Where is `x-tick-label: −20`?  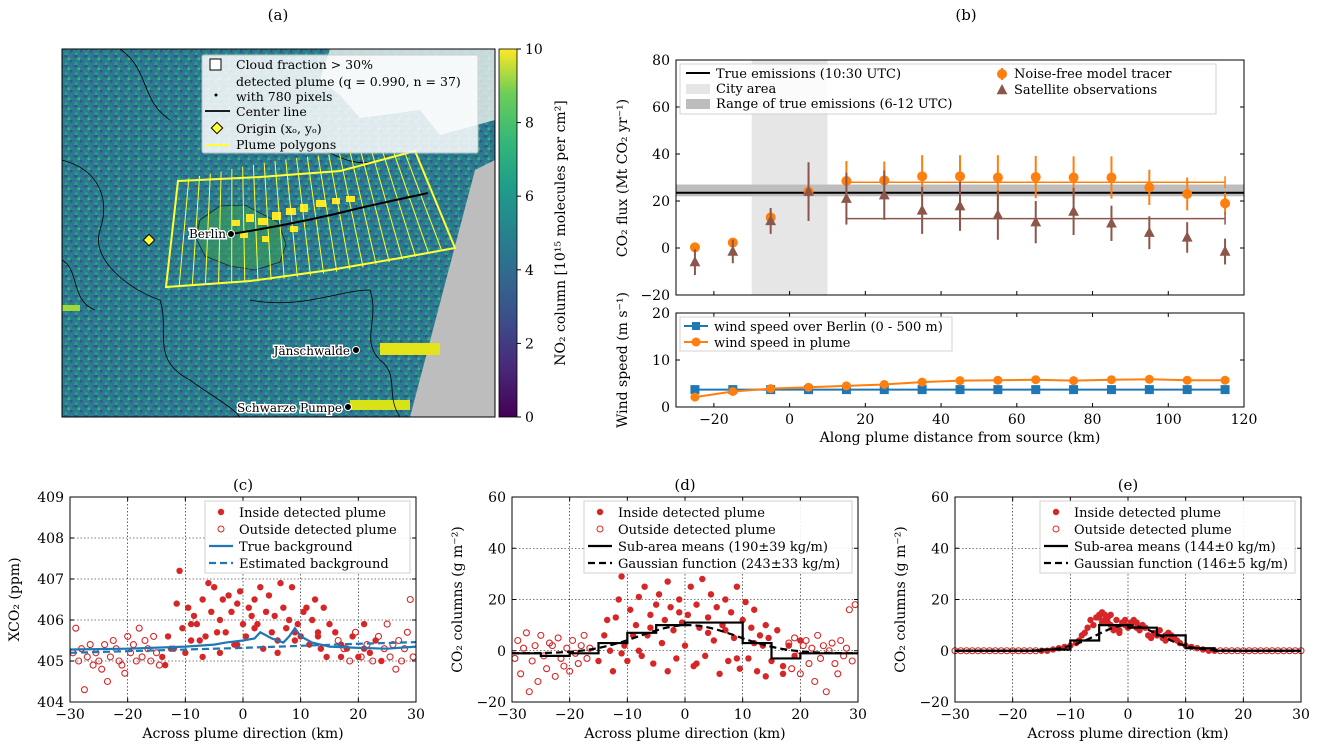
x-tick-label: −20 is located at coordinates (1013, 715).